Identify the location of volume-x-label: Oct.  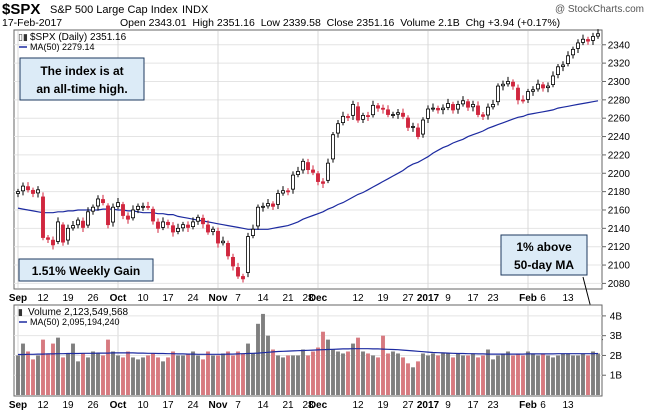
(118, 405).